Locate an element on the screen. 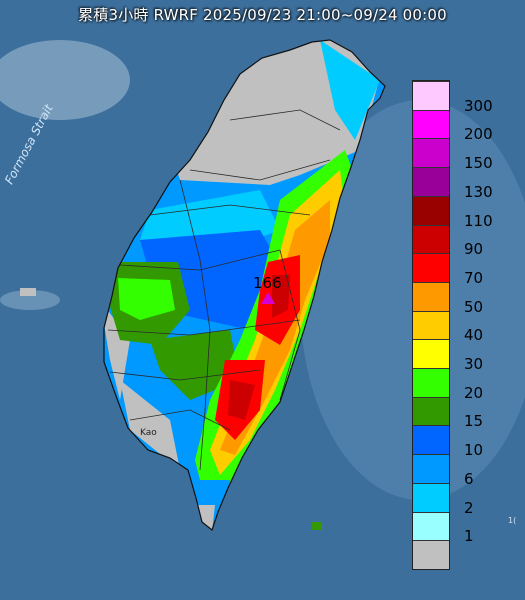 Image resolution: width=525 pixels, height=600 pixels. place-label: Kao is located at coordinates (148, 433).